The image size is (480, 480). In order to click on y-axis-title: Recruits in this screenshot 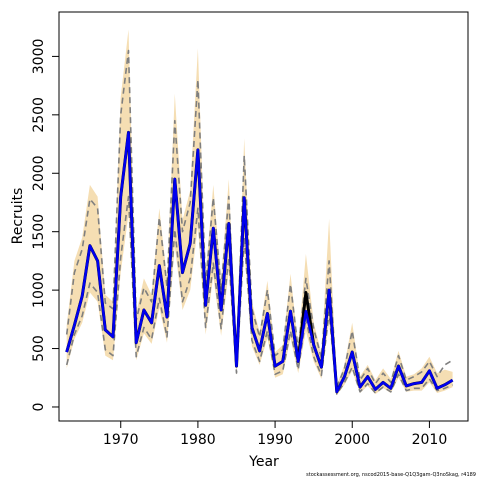, I will do `click(18, 216)`.